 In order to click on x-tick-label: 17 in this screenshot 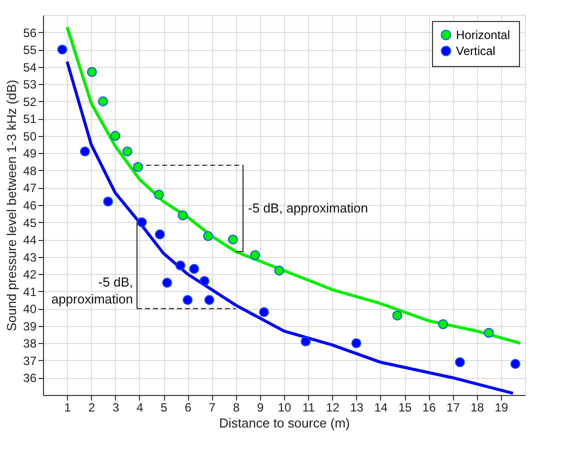, I will do `click(453, 407)`.